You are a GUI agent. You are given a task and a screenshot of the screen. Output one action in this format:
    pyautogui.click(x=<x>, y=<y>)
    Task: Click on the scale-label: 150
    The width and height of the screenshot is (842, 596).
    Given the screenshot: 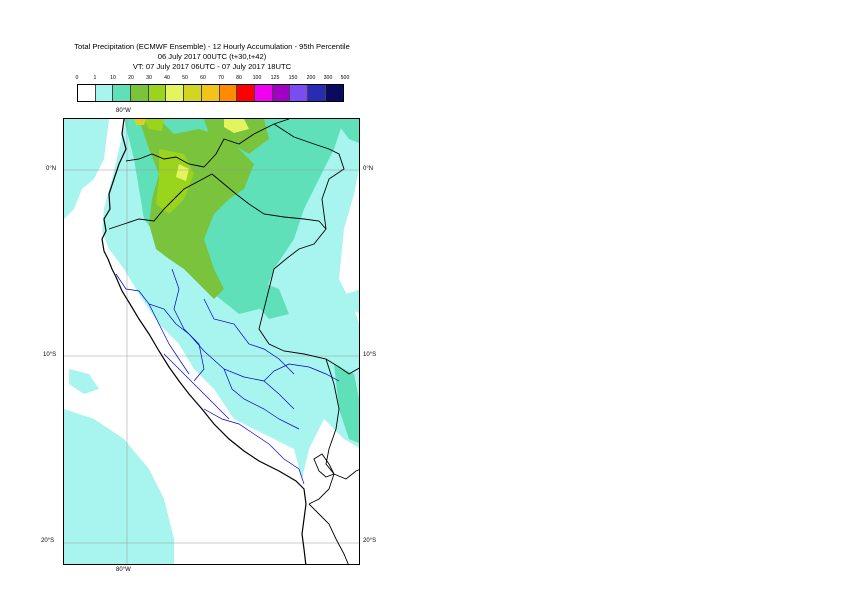 What is the action you would take?
    pyautogui.click(x=293, y=78)
    